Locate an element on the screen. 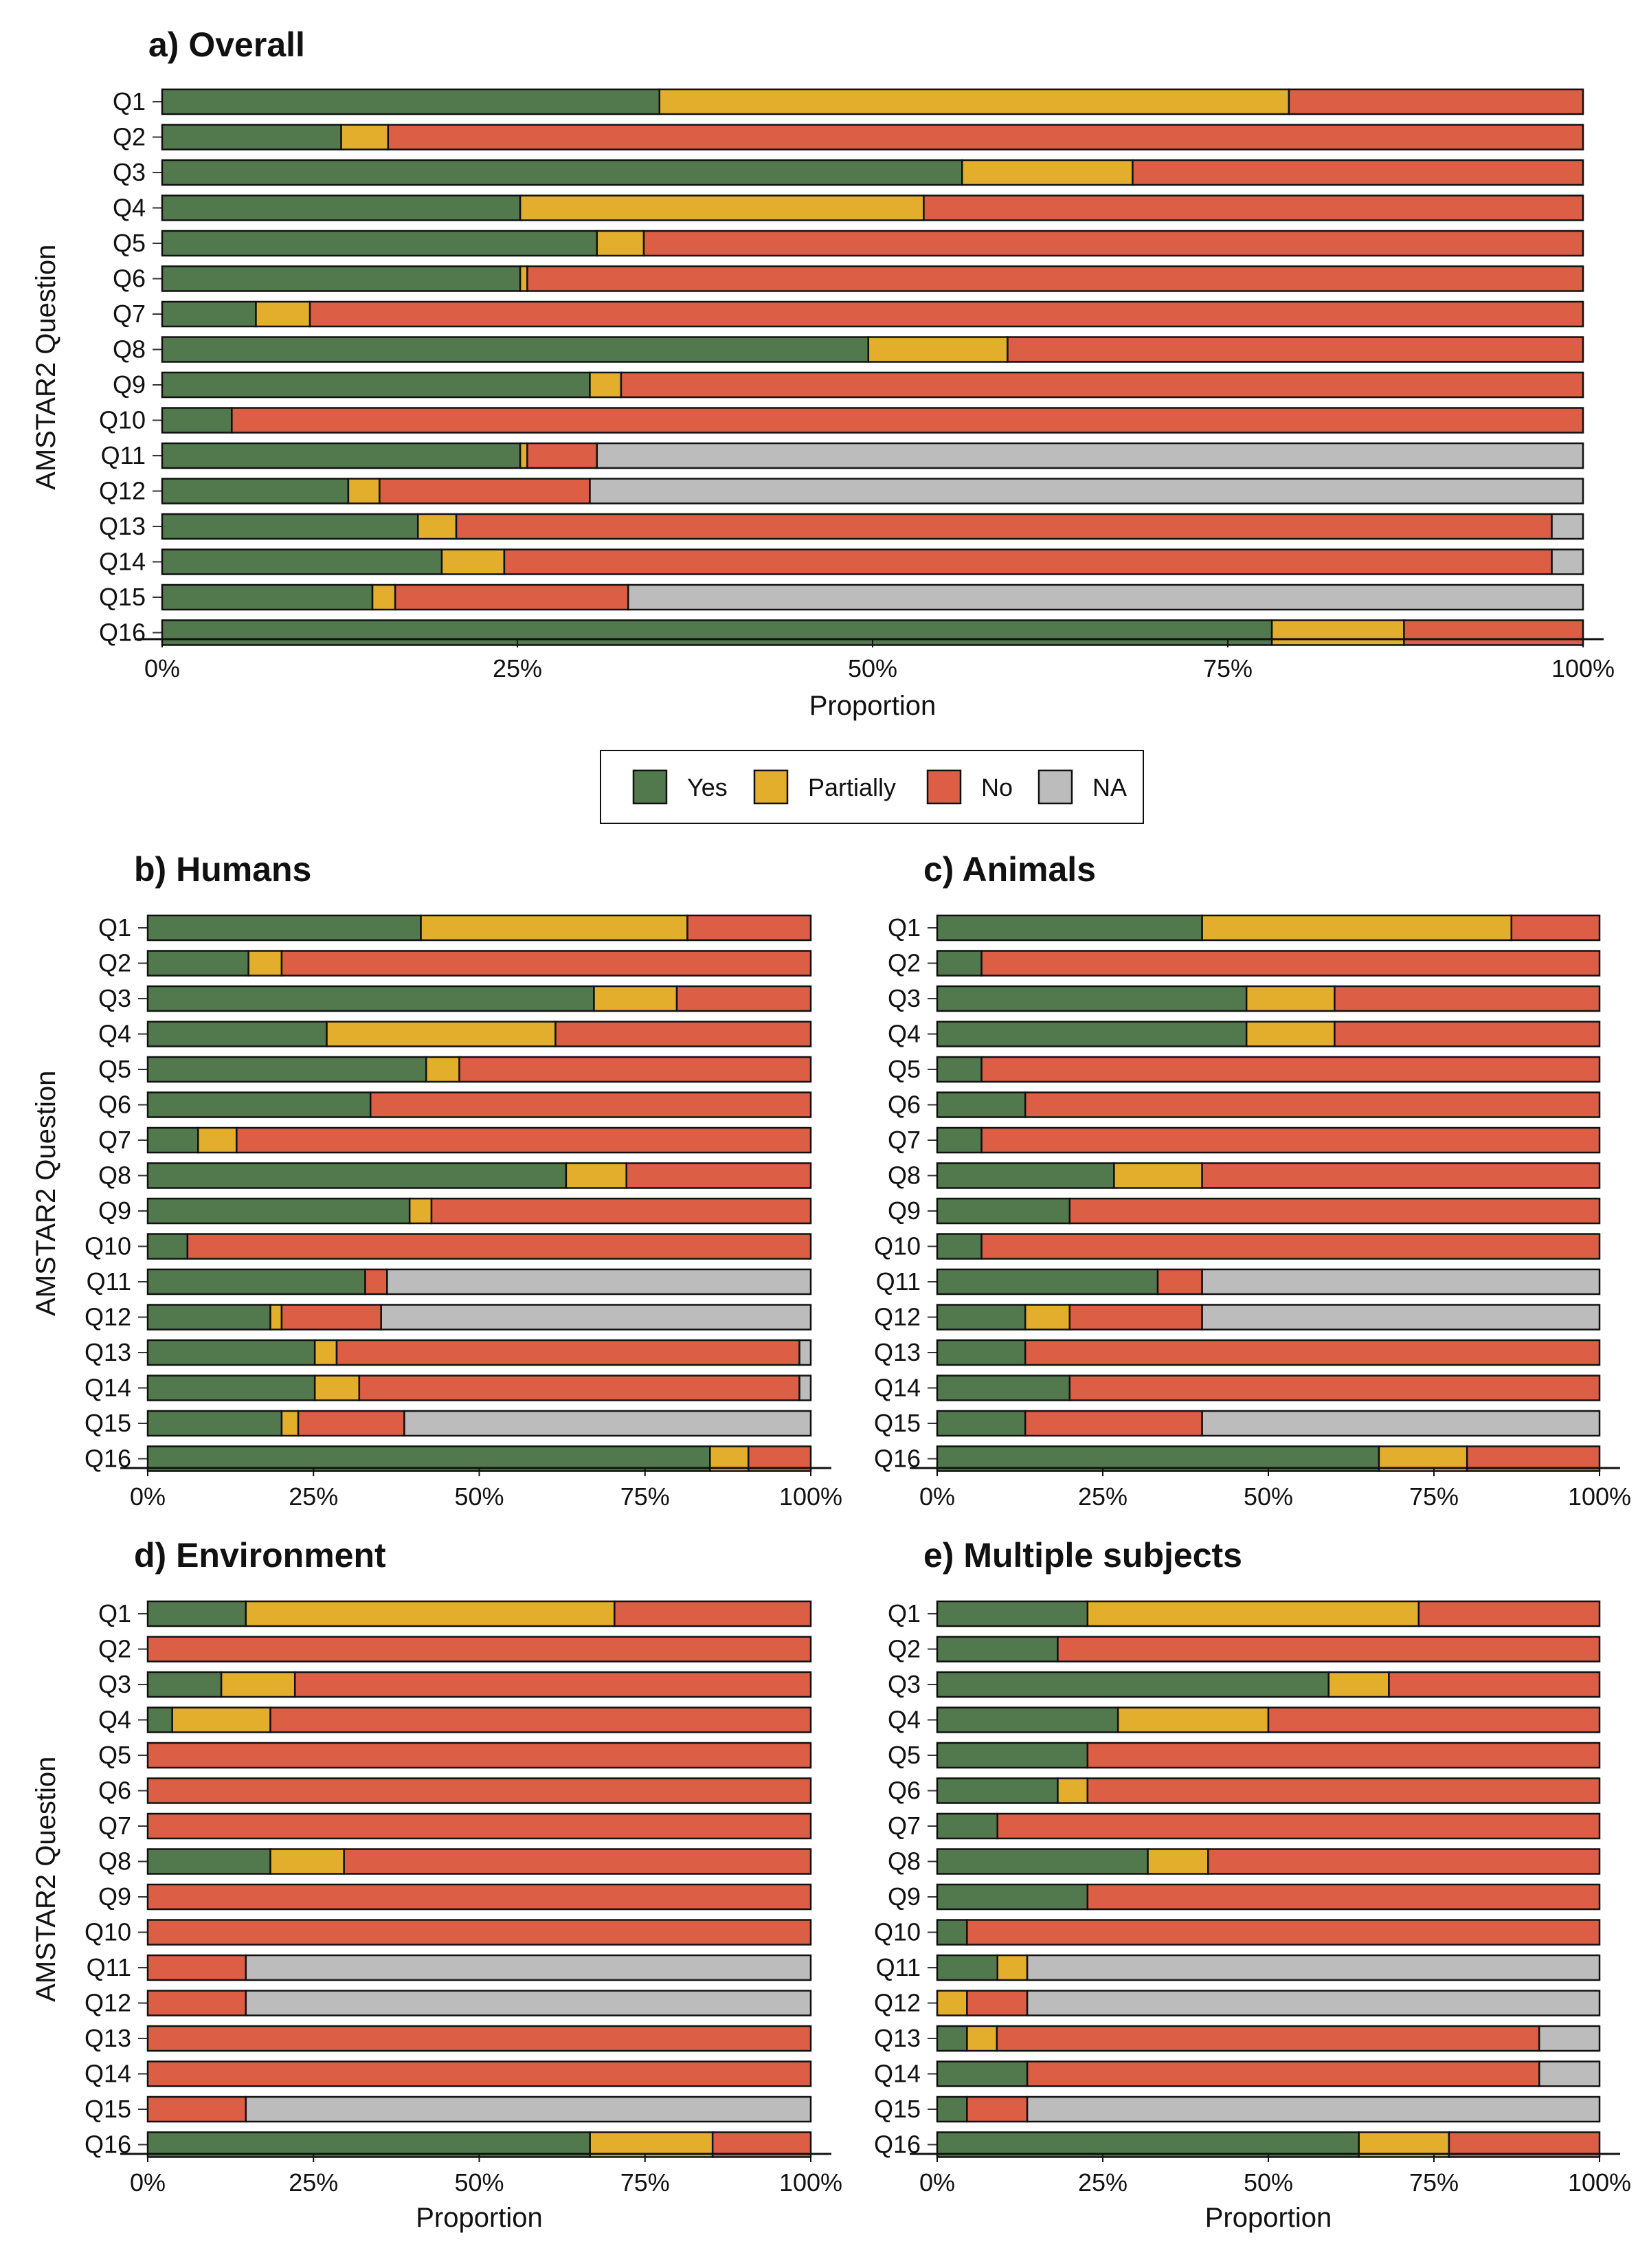 The height and width of the screenshot is (2268, 1649). legend-item-na: NA is located at coordinates (1082, 787).